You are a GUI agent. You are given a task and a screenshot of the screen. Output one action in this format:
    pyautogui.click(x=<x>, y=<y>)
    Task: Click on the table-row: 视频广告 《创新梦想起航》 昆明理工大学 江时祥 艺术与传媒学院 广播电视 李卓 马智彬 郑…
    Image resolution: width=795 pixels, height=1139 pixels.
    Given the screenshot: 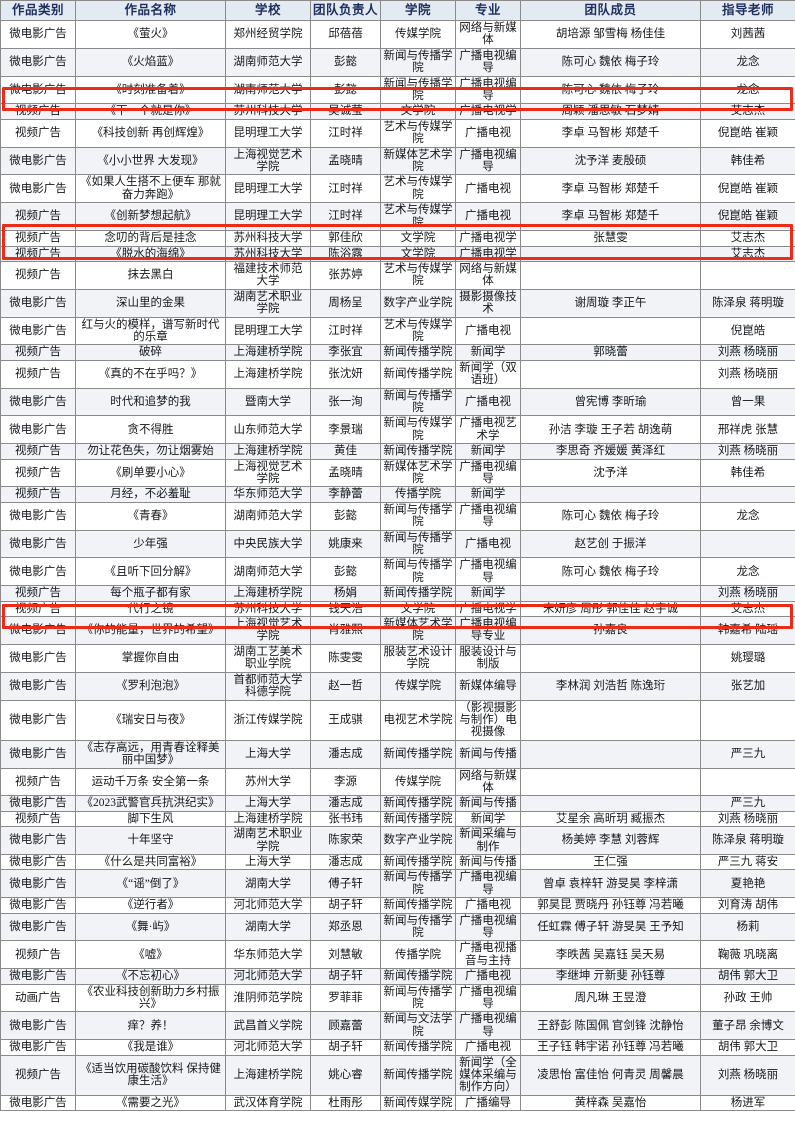 What is the action you would take?
    pyautogui.click(x=397, y=217)
    